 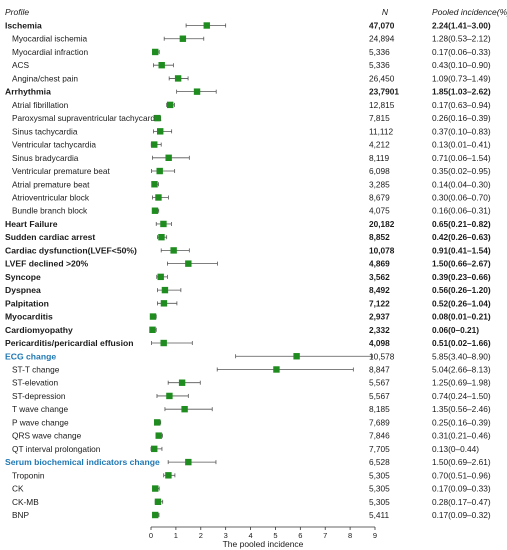 I want to click on row-n: 2,937, so click(x=379, y=317).